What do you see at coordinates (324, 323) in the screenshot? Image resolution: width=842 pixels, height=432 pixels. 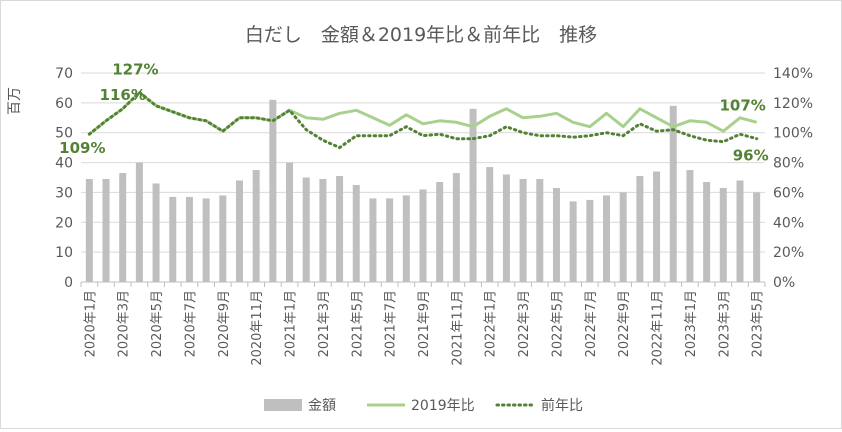 I see `x-tick-label: 2021年3月` at bounding box center [324, 323].